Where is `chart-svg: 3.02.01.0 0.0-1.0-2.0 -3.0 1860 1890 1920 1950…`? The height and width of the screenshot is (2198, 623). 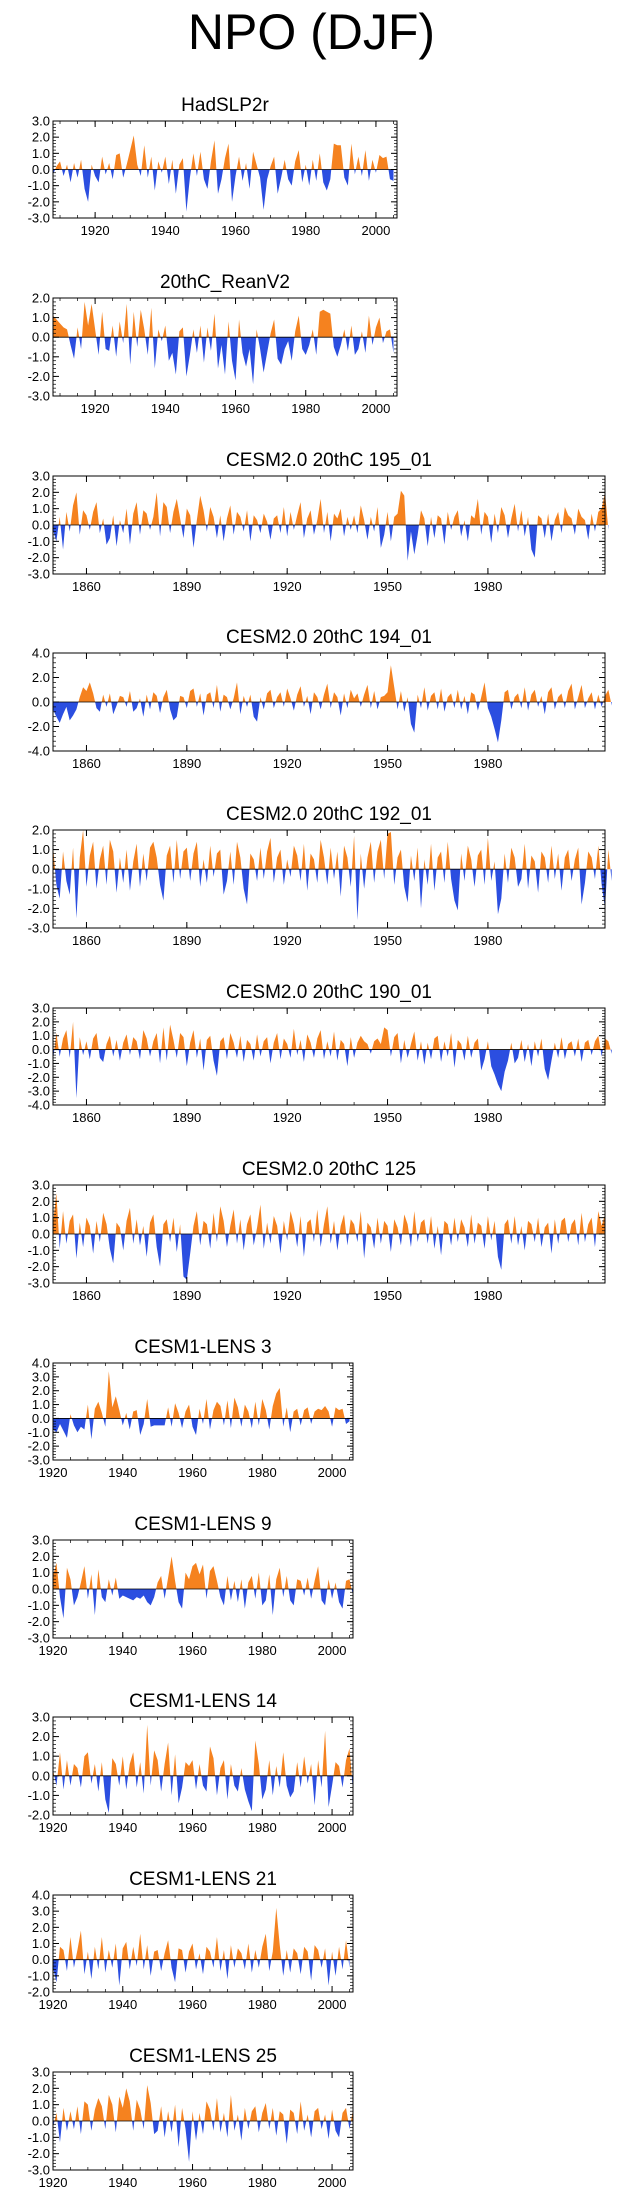 chart-svg: 3.02.01.0 0.0-1.0-2.0 -3.0 1860 1890 1920 1950… is located at coordinates (318, 531).